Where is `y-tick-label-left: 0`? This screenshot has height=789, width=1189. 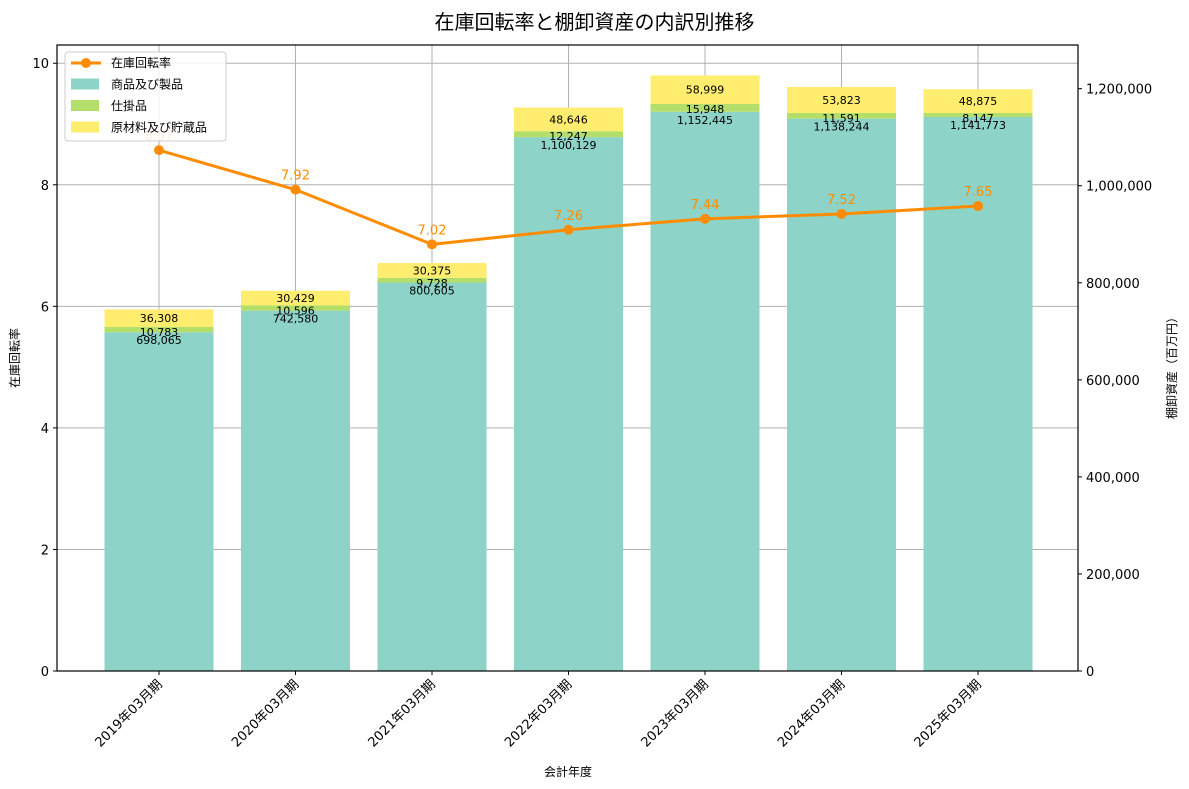 y-tick-label-left: 0 is located at coordinates (45, 672).